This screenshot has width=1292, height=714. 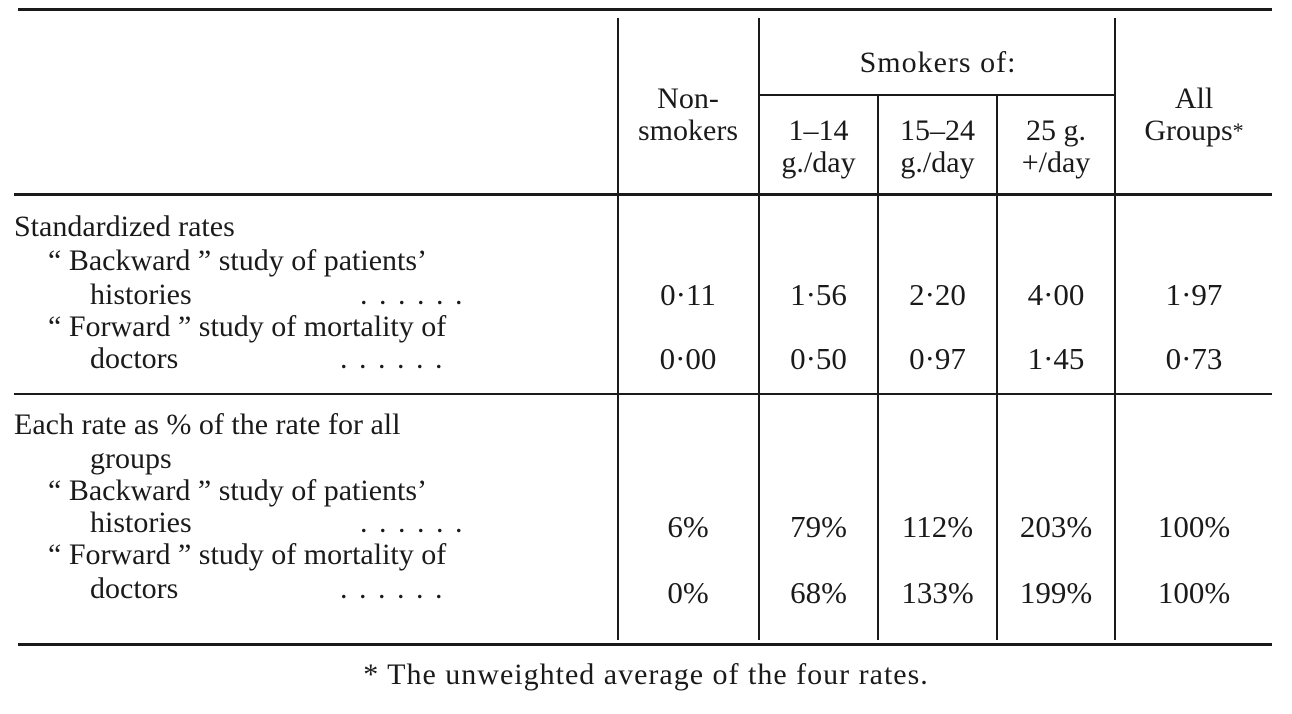 What do you see at coordinates (688, 592) in the screenshot?
I see `s2-r2-non-smokers: 0%` at bounding box center [688, 592].